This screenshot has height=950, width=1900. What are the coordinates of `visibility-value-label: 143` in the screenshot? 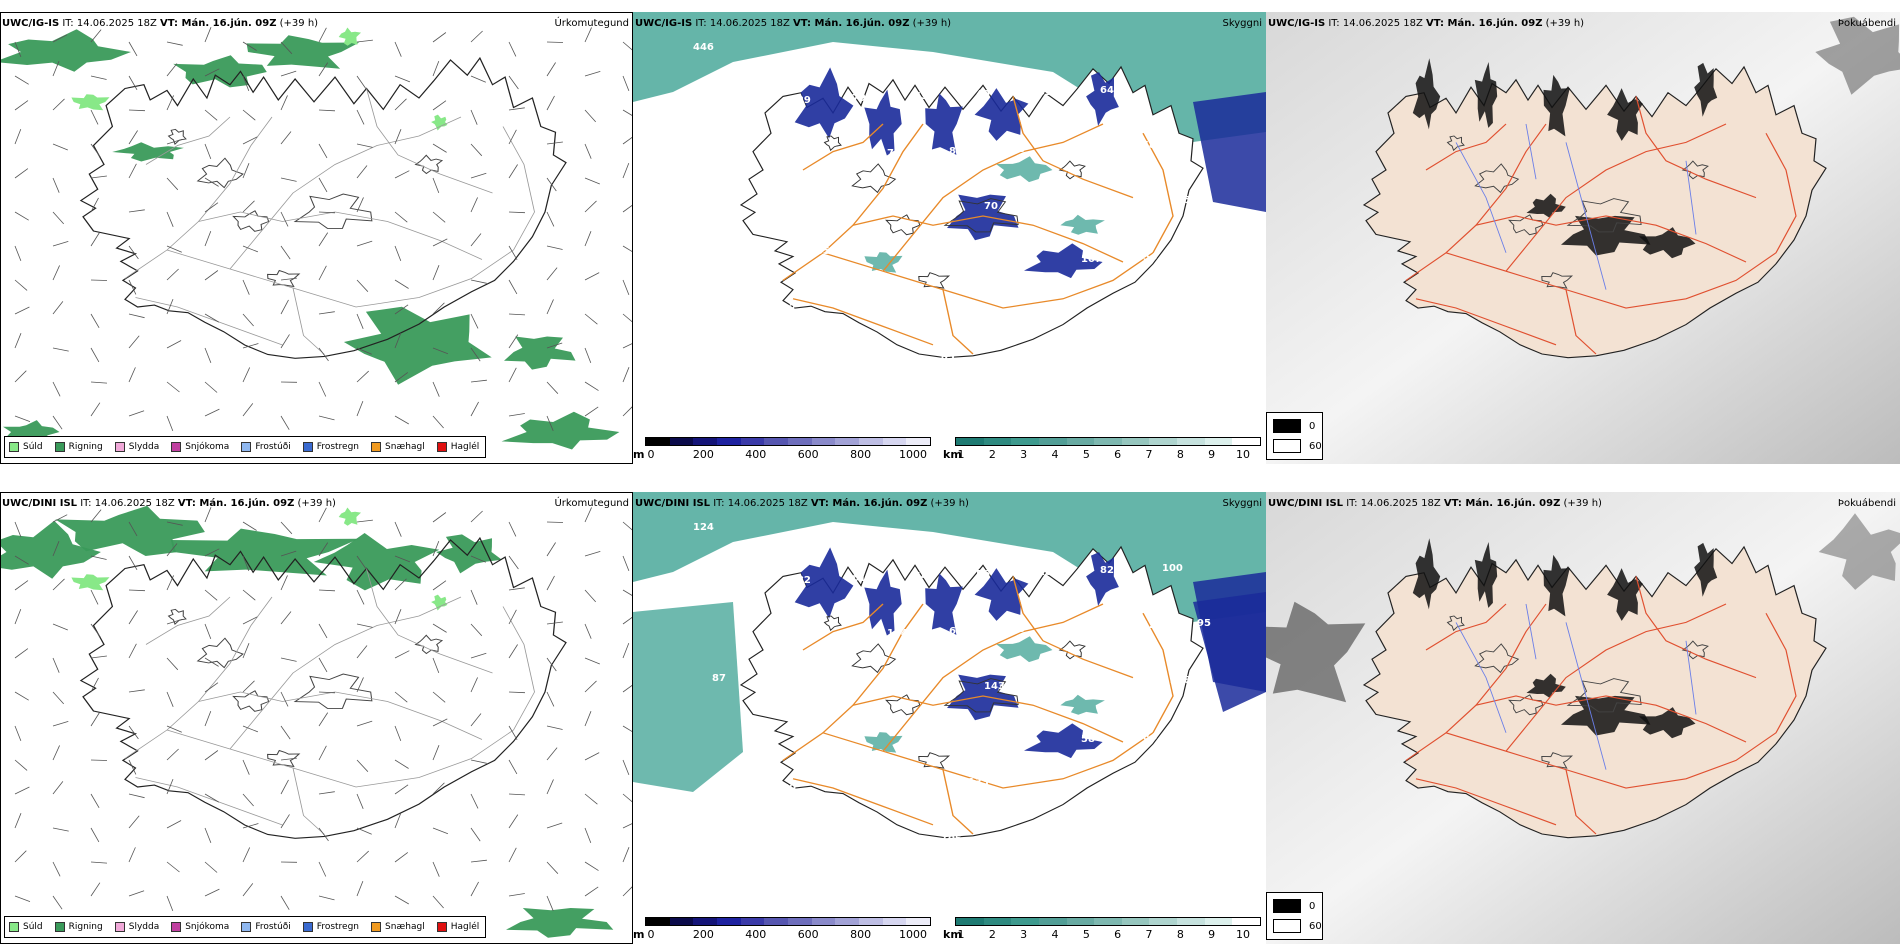 It's located at (994, 686).